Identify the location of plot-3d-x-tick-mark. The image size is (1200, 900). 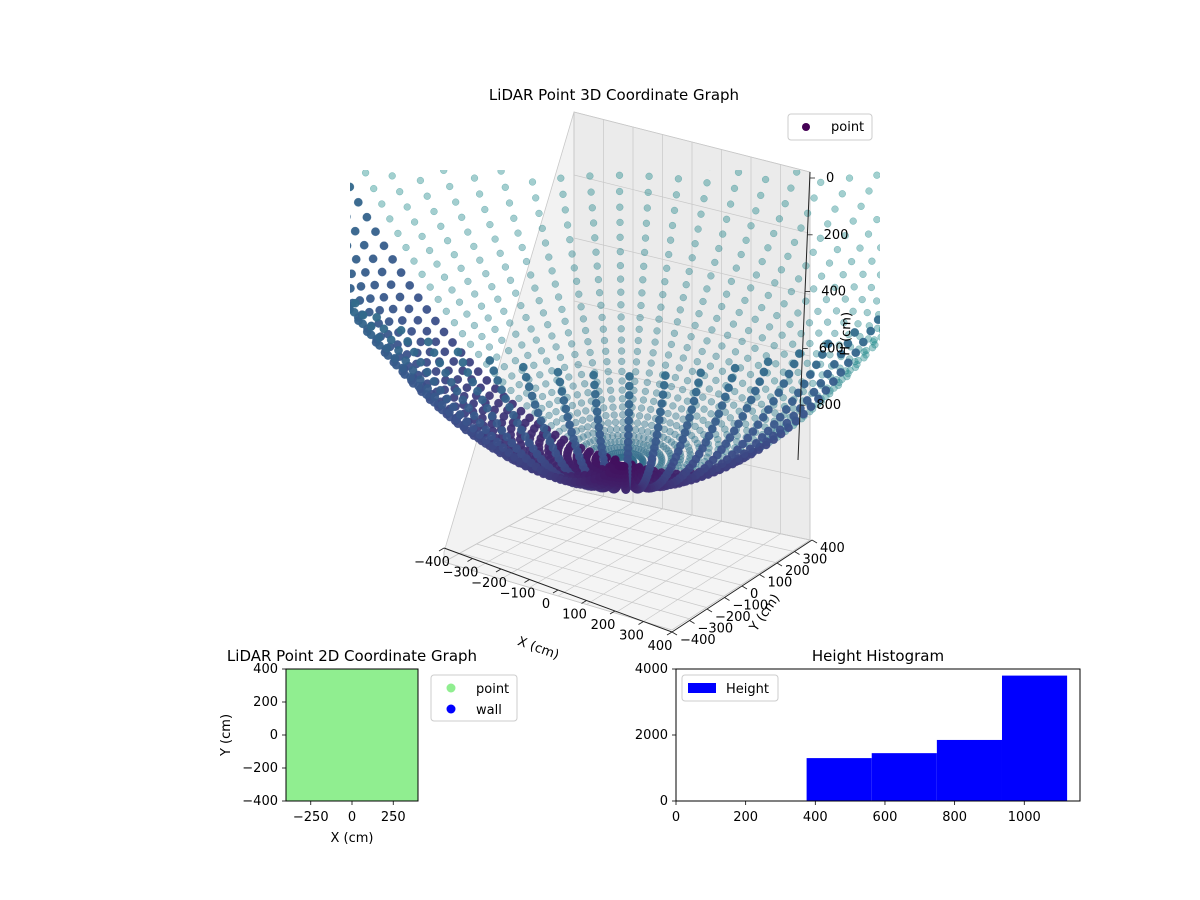
(669, 633).